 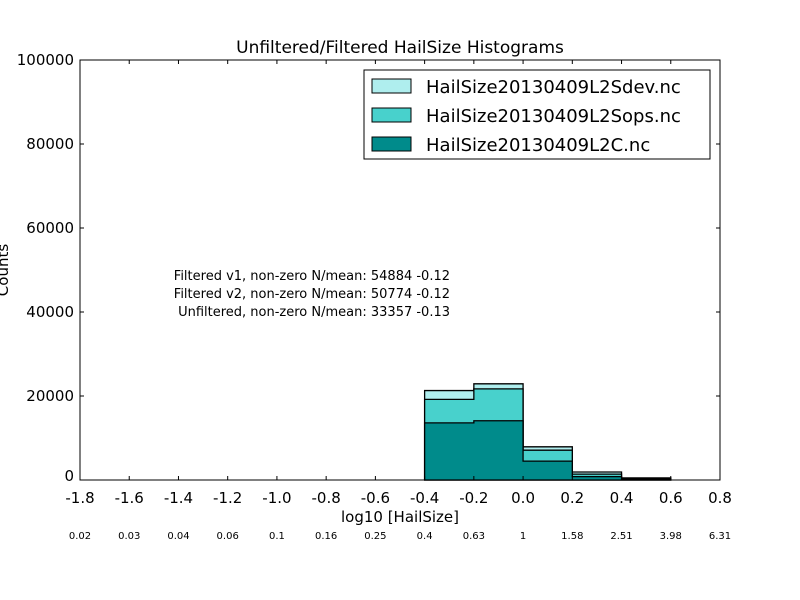 What do you see at coordinates (45, 60) in the screenshot?
I see `y-tick-label: 100000` at bounding box center [45, 60].